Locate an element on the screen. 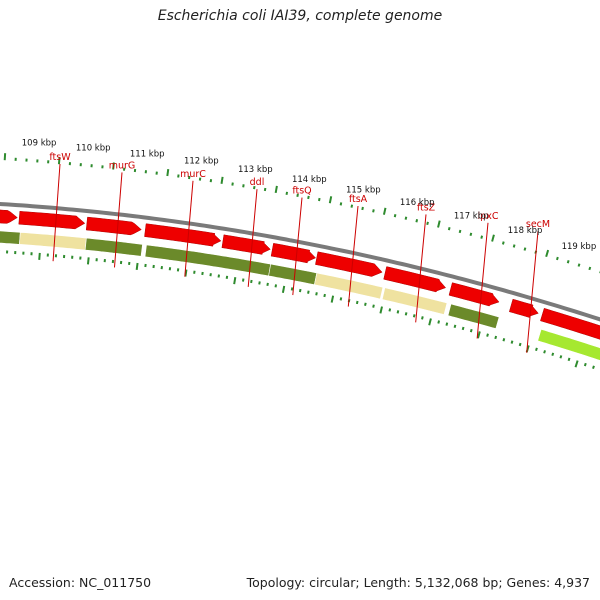  map-title: Escherichia coli IAI39, complete genome is located at coordinates (300, 16).